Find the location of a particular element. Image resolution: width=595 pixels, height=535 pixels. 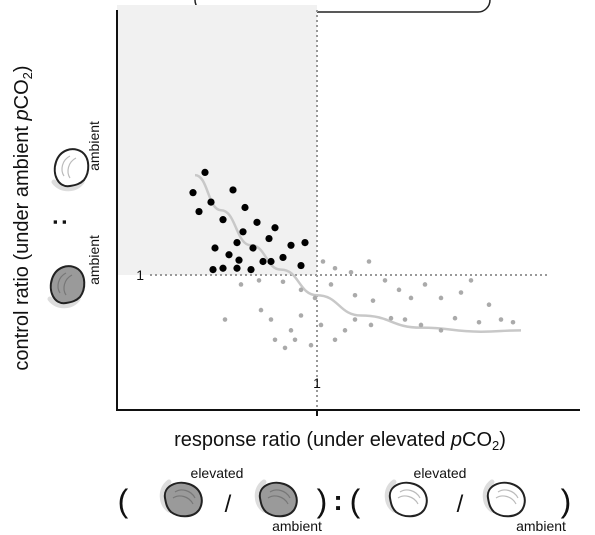

x-label-text: CO is located at coordinates (477, 440).